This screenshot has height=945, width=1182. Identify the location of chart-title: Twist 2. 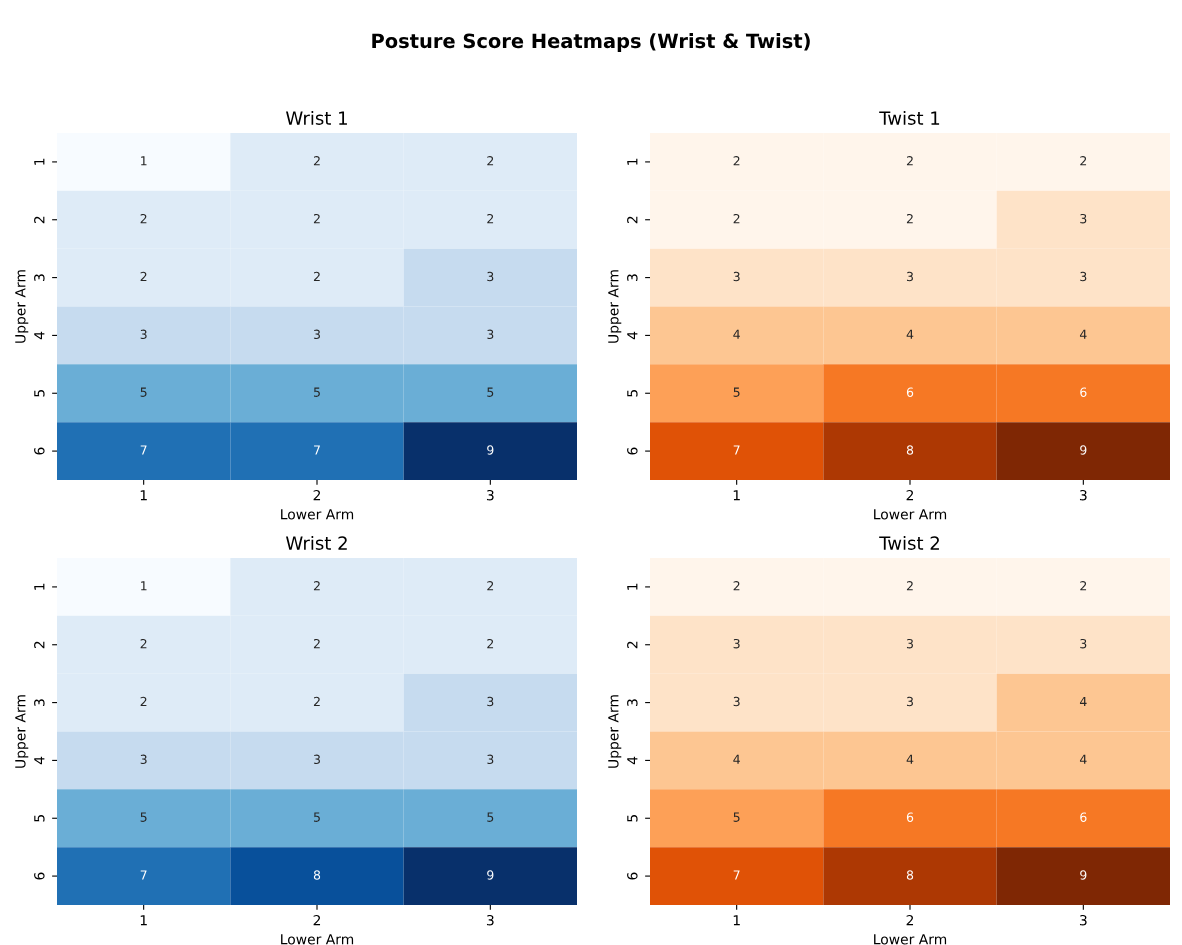
(909, 542).